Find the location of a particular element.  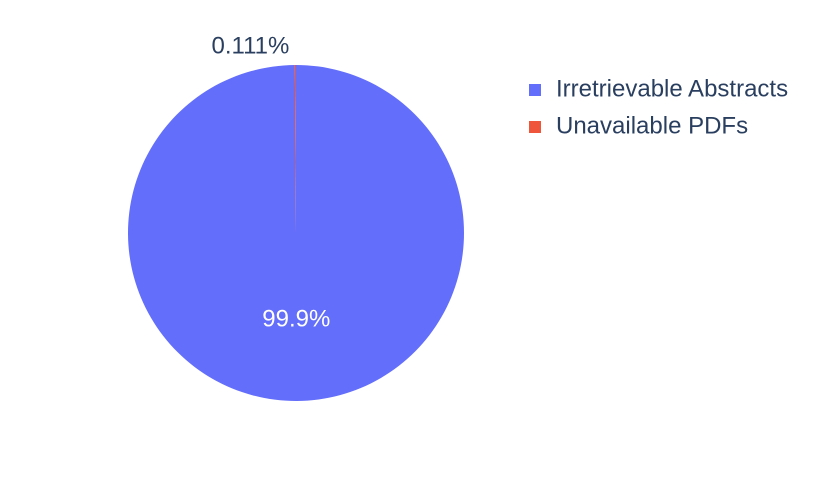

legend-label: Unavailable PDFs is located at coordinates (652, 125).